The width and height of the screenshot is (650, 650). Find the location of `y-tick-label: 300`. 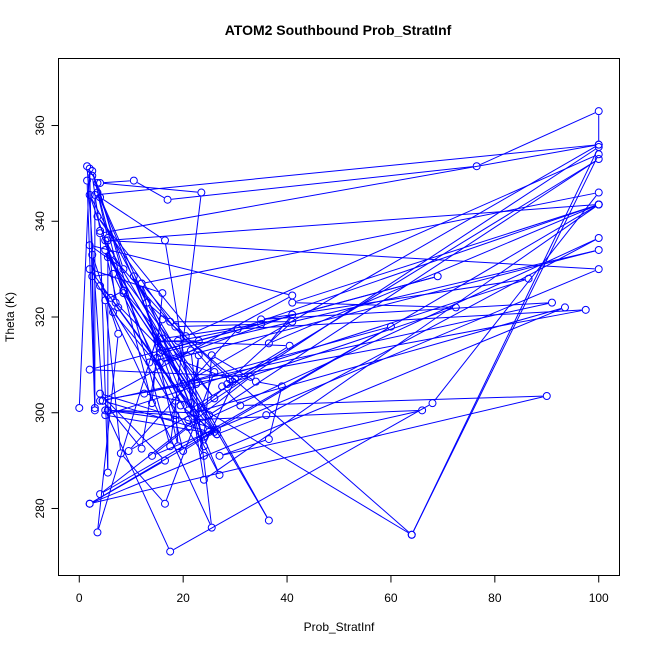

y-tick-label: 300 is located at coordinates (40, 412).